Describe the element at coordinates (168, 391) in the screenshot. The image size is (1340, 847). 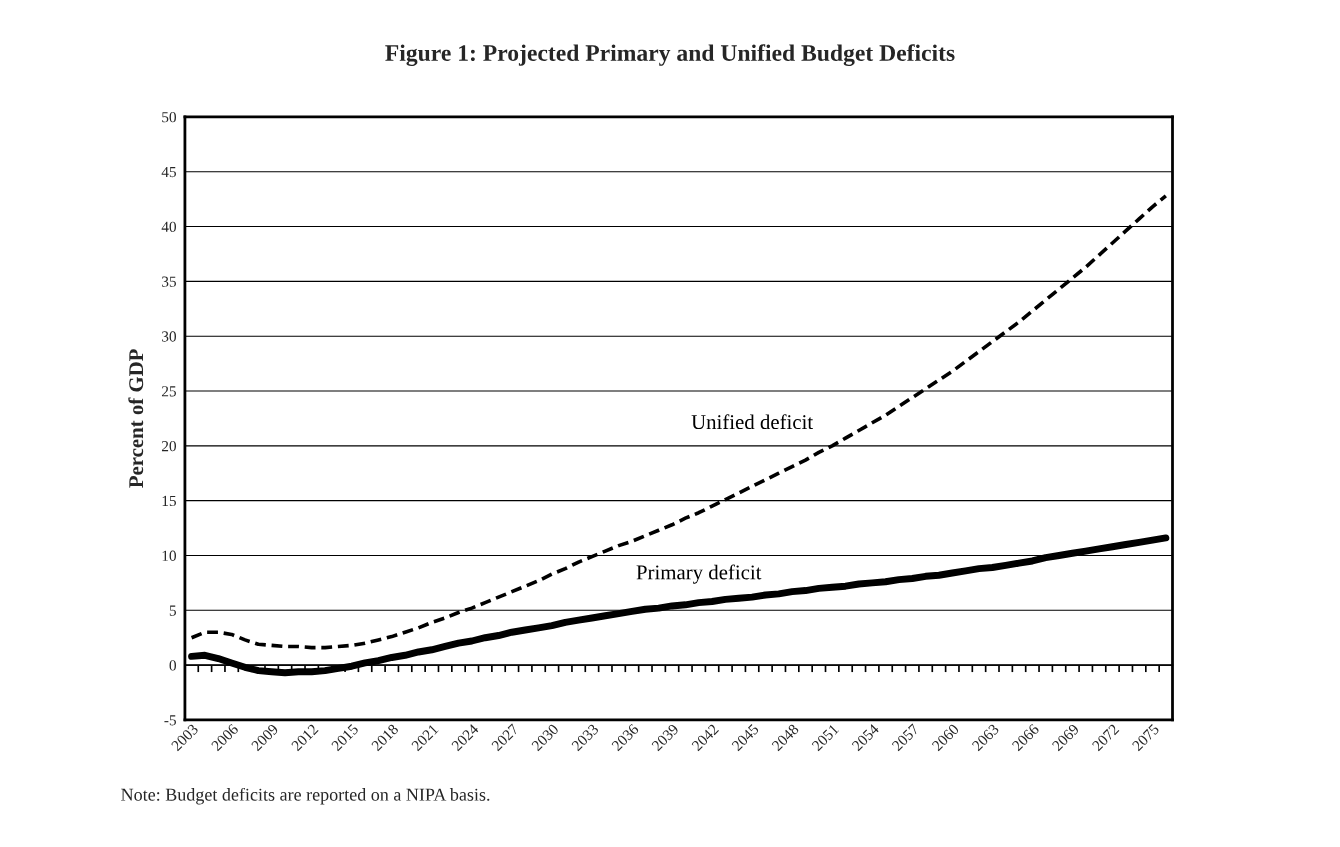
I see `y-tick-label: 25` at that location.